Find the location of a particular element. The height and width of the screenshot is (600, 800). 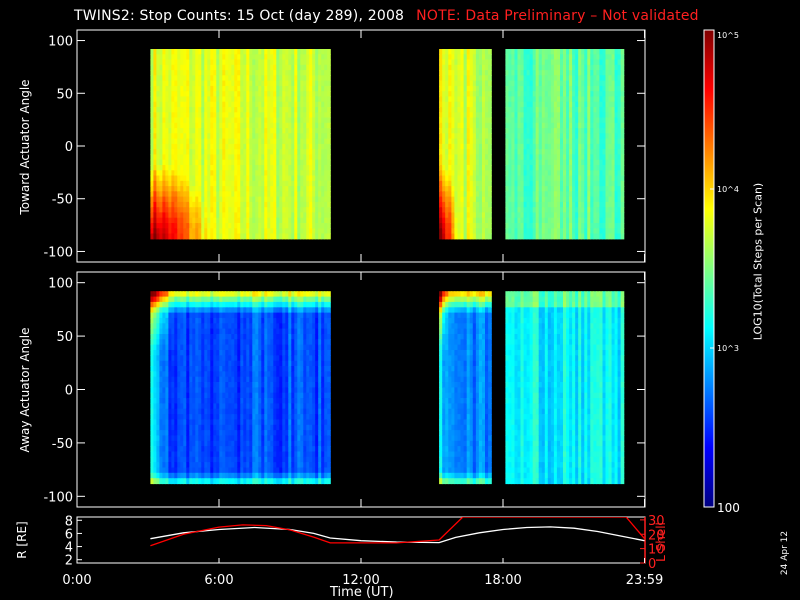

colorbar-gradient is located at coordinates (709, 268).